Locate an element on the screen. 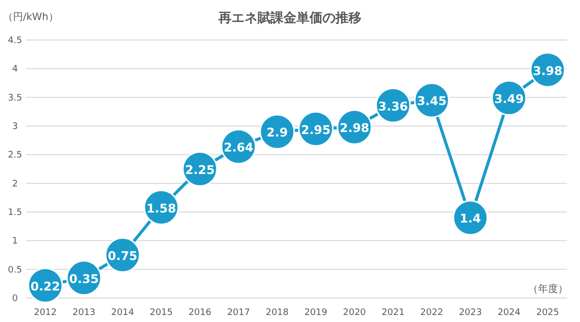 The height and width of the screenshot is (322, 580). x-tick-label: 2023 is located at coordinates (470, 313).